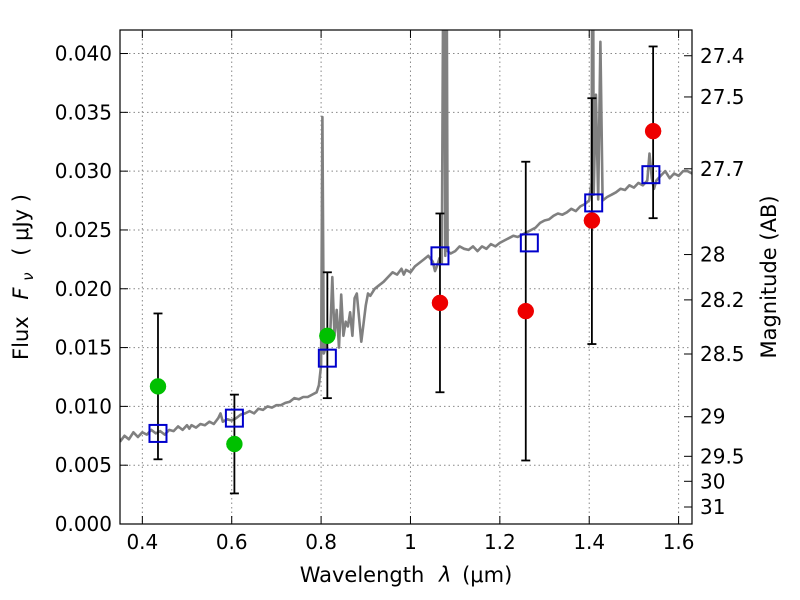 The height and width of the screenshot is (600, 800). What do you see at coordinates (722, 56) in the screenshot?
I see `right-tick-label: 27.4` at bounding box center [722, 56].